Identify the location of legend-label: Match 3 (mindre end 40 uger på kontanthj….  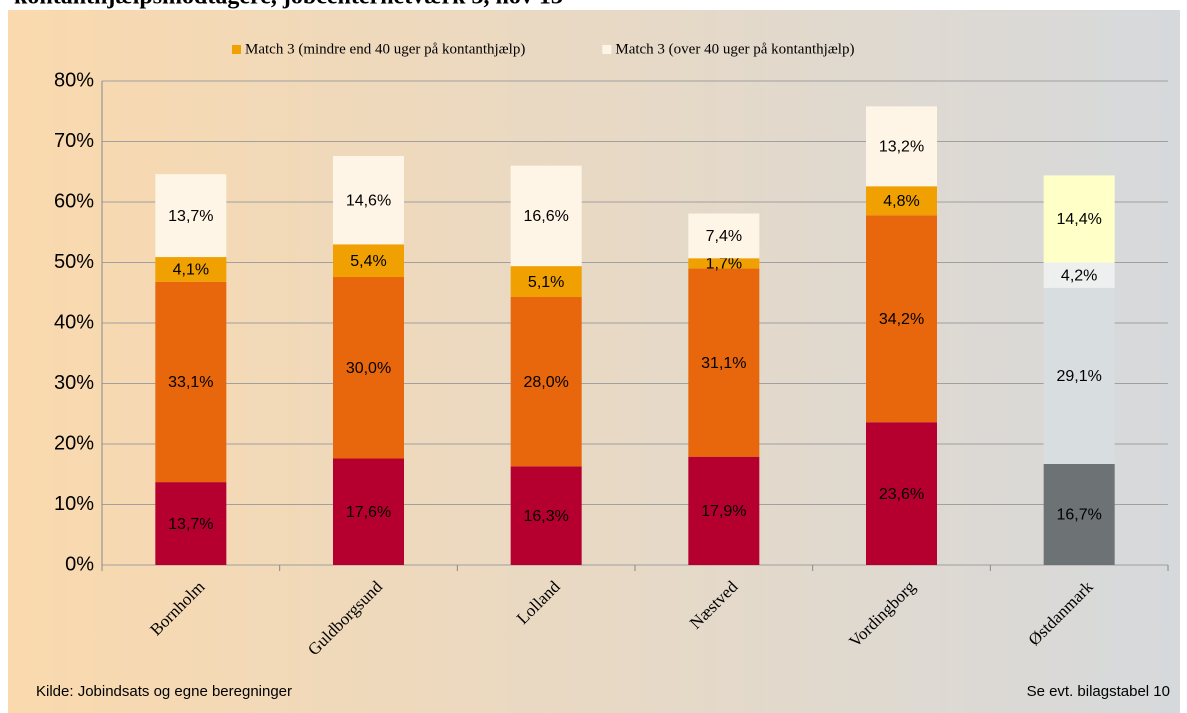
(385, 49).